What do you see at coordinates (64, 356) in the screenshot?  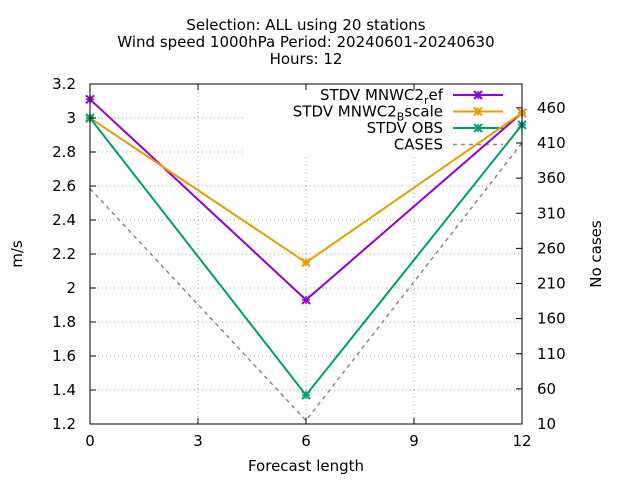 I see `y-tick-label: 1.6` at bounding box center [64, 356].